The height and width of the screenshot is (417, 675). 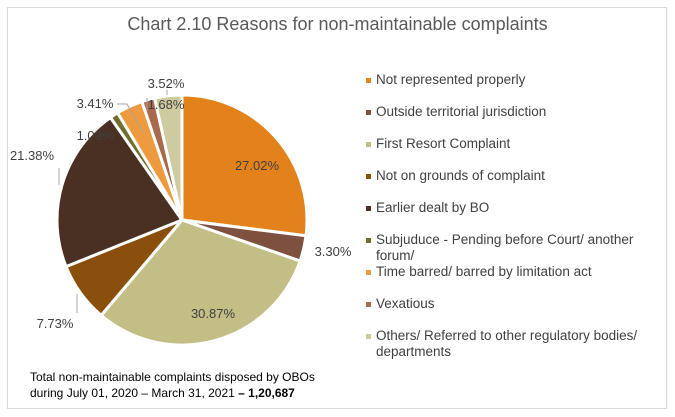 I want to click on data-label-9: 3.52%, so click(x=166, y=83).